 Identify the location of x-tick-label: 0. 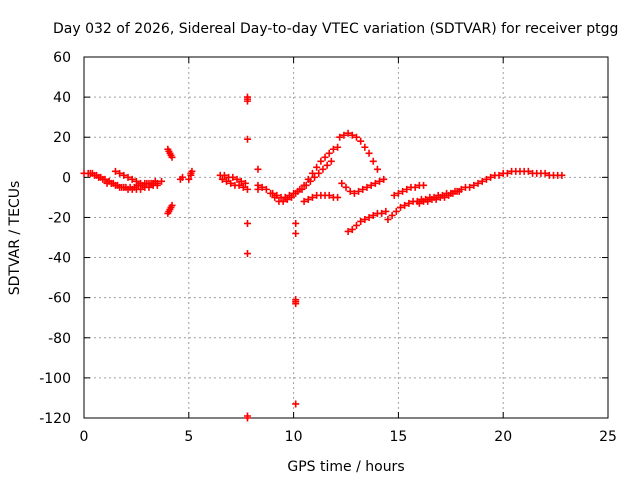
(84, 437).